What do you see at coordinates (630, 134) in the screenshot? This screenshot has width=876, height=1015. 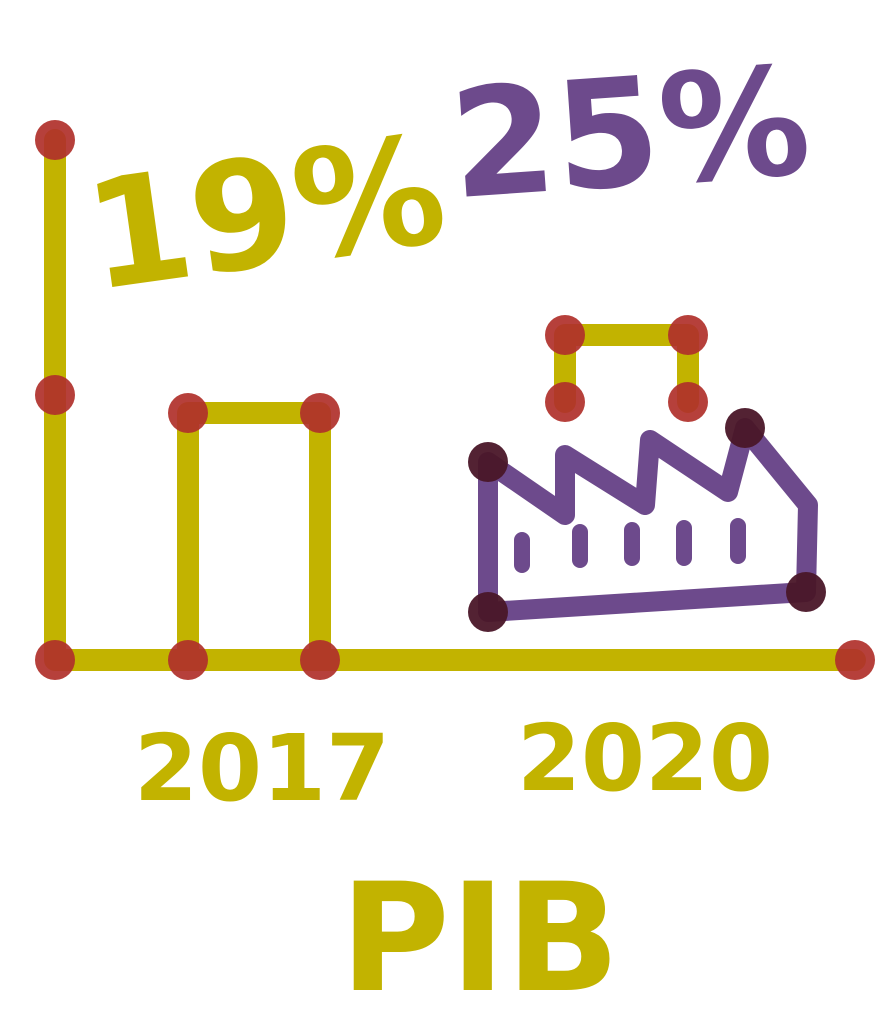 I see `value-label-2020: 25%` at bounding box center [630, 134].